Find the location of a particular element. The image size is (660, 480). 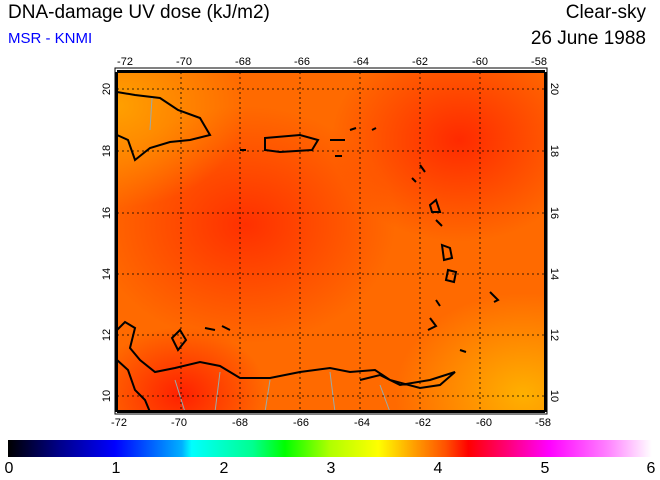

lon-ticks-top: -72 -70 -68 -66 -64 -62 -60 -58 is located at coordinates (332, 62).